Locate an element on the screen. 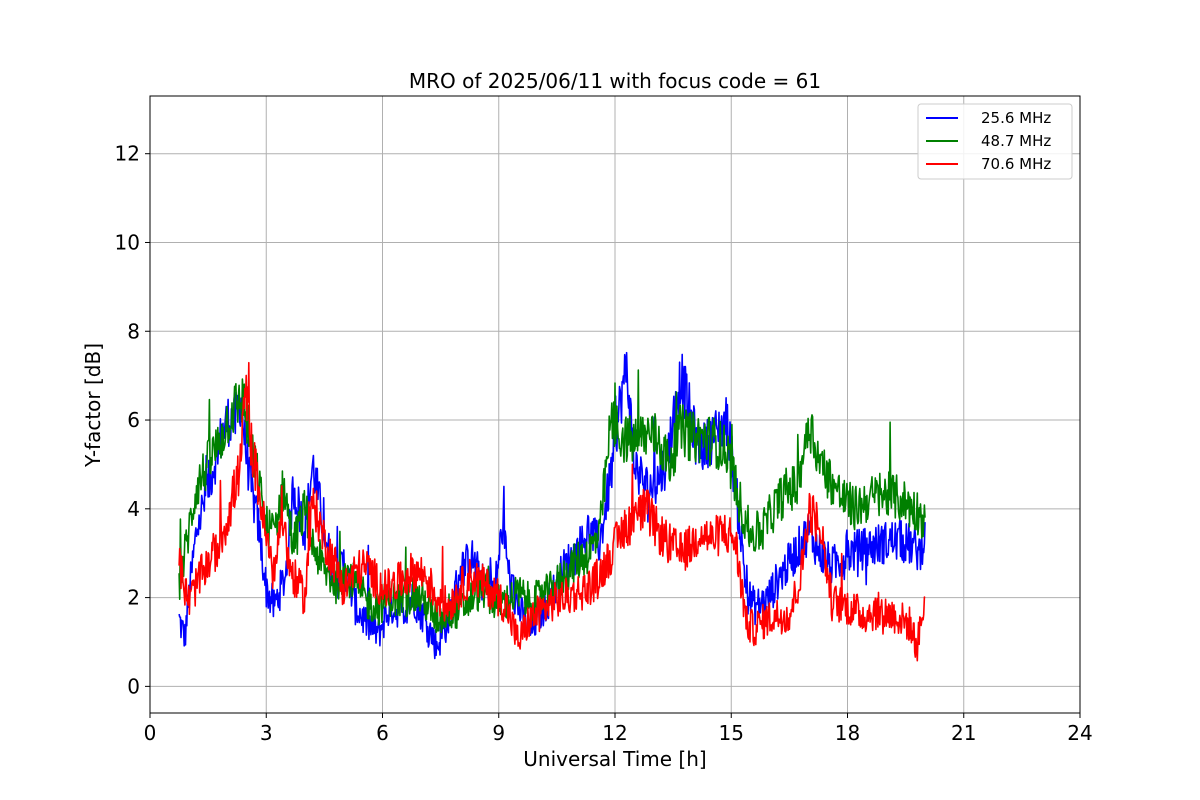  legend: 25.6 MHz 48.7 MHz 70.6 MHz is located at coordinates (995, 141).